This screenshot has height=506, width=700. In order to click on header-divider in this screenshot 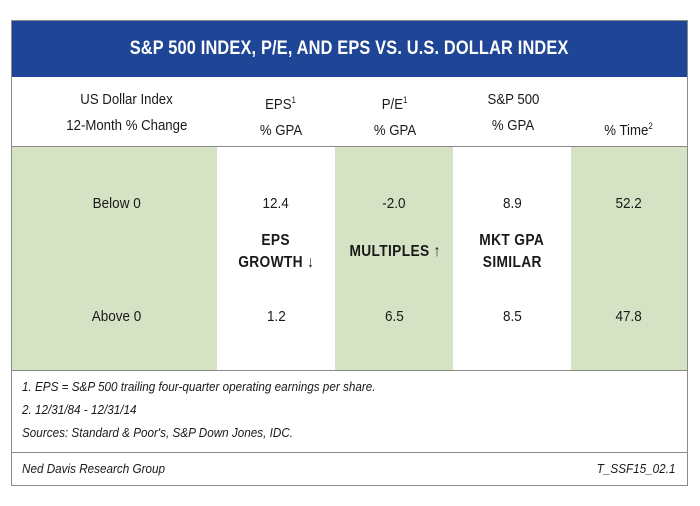, I will do `click(349, 146)`.